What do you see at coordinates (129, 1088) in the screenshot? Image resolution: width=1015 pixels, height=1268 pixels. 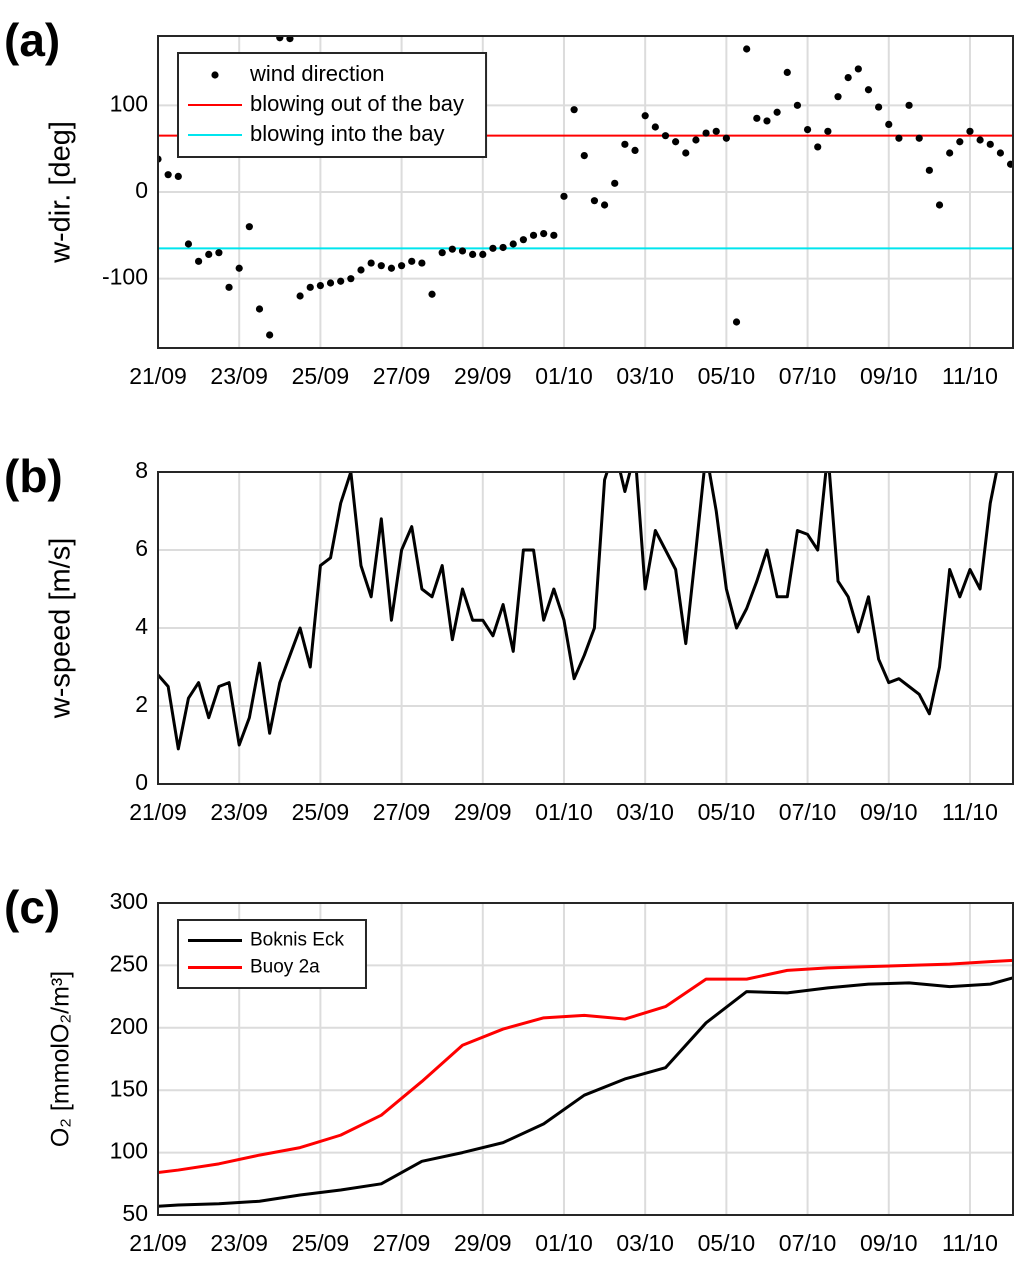 I see `y-tick-label: 150` at bounding box center [129, 1088].